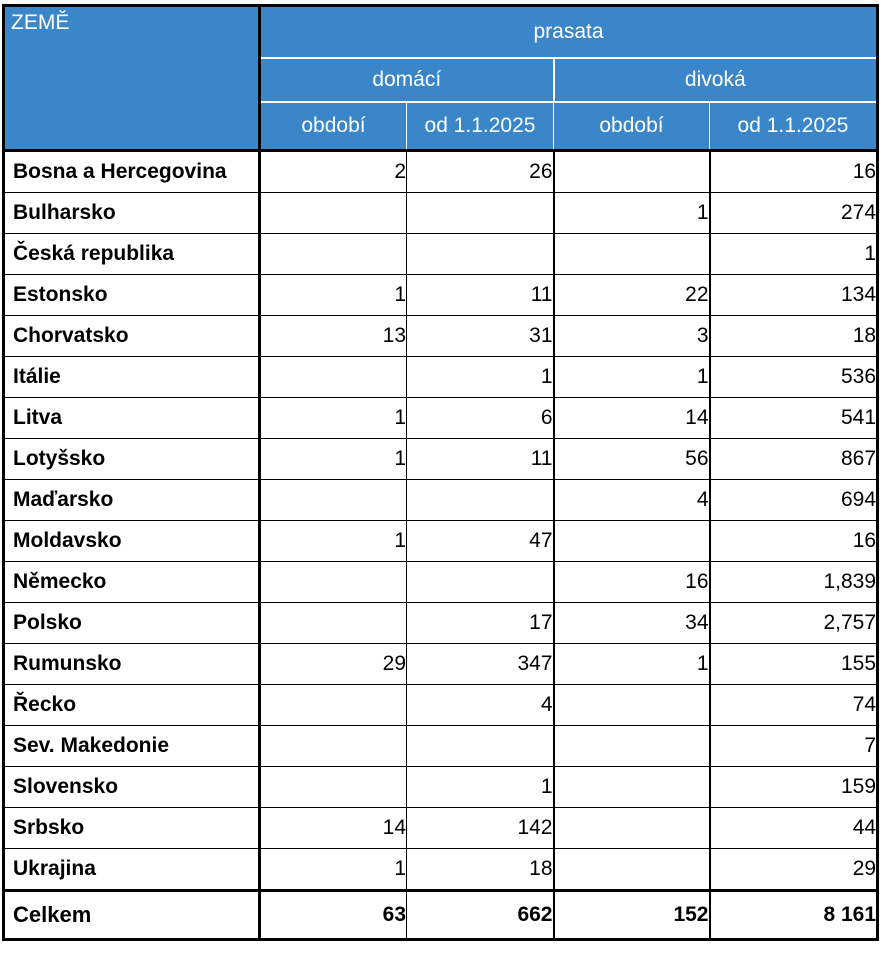 The width and height of the screenshot is (882, 964). Describe the element at coordinates (480, 541) in the screenshot. I see `cell-domestic-since: 47` at that location.